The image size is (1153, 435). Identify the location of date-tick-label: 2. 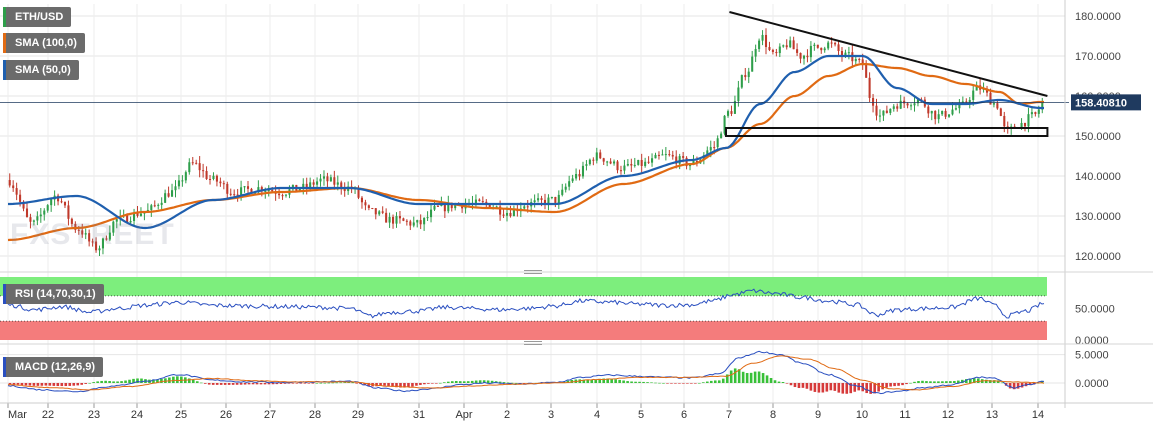
(507, 415).